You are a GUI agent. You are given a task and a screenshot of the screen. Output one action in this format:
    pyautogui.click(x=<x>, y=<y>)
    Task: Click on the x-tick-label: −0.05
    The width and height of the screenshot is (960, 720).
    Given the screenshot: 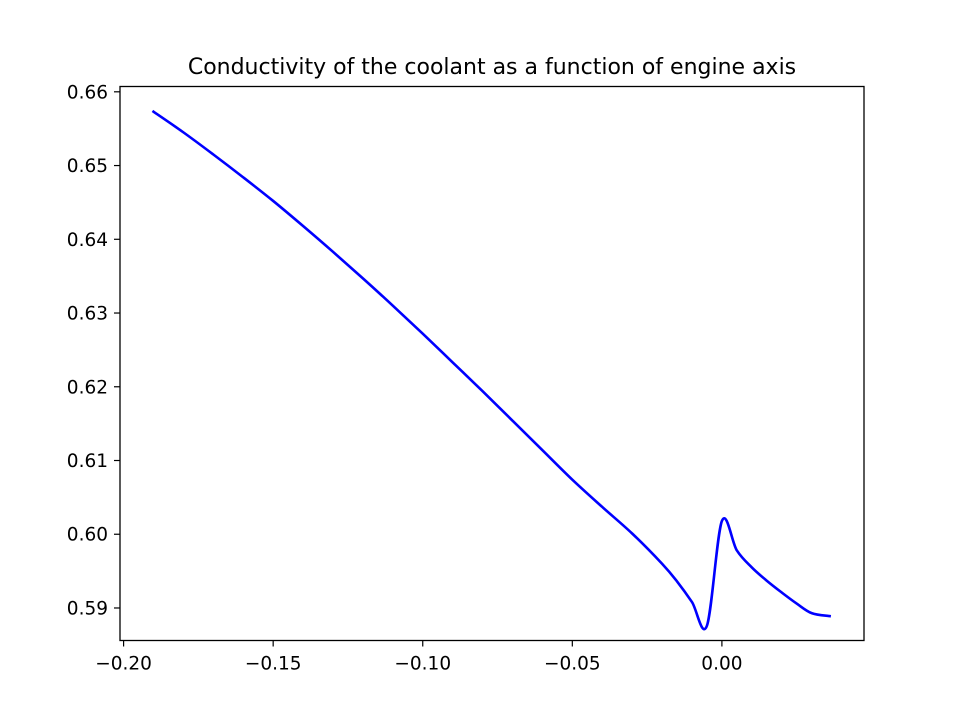 What is the action you would take?
    pyautogui.click(x=572, y=664)
    